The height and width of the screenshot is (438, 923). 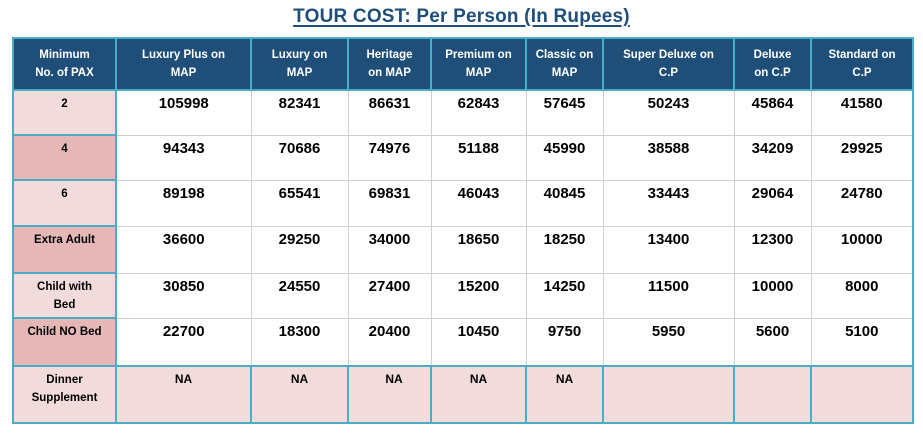 What do you see at coordinates (564, 203) in the screenshot?
I see `cost-cell: 40845` at bounding box center [564, 203].